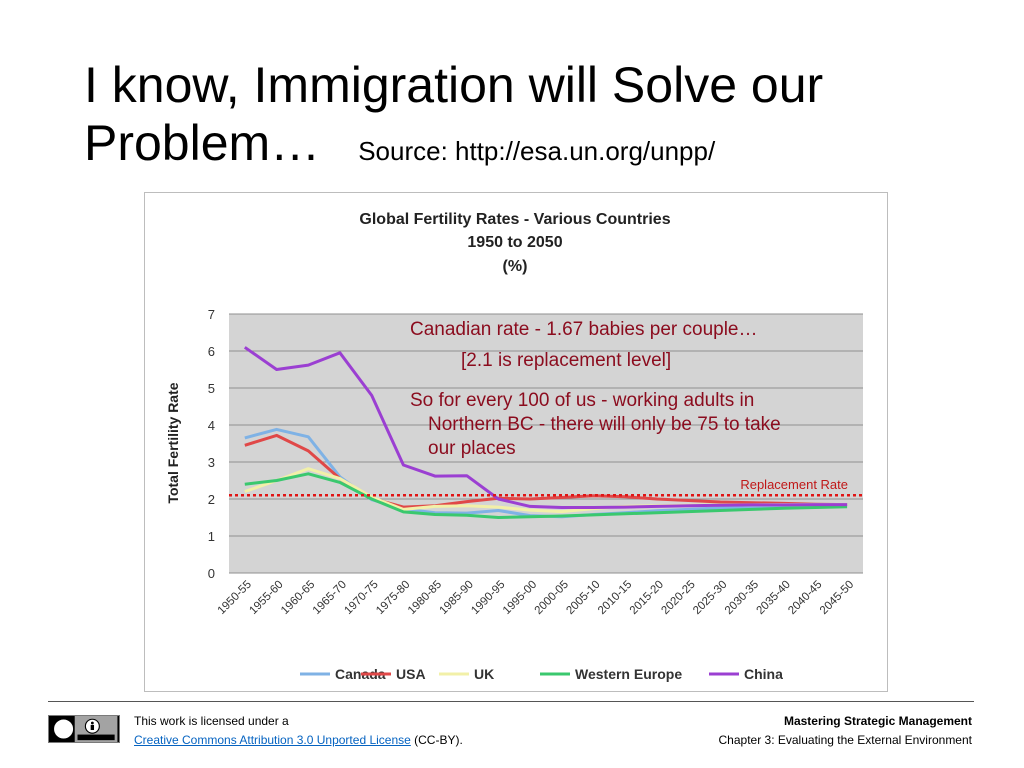 The width and height of the screenshot is (1024, 768). I want to click on x-tick-label: 2020-25, so click(678, 598).